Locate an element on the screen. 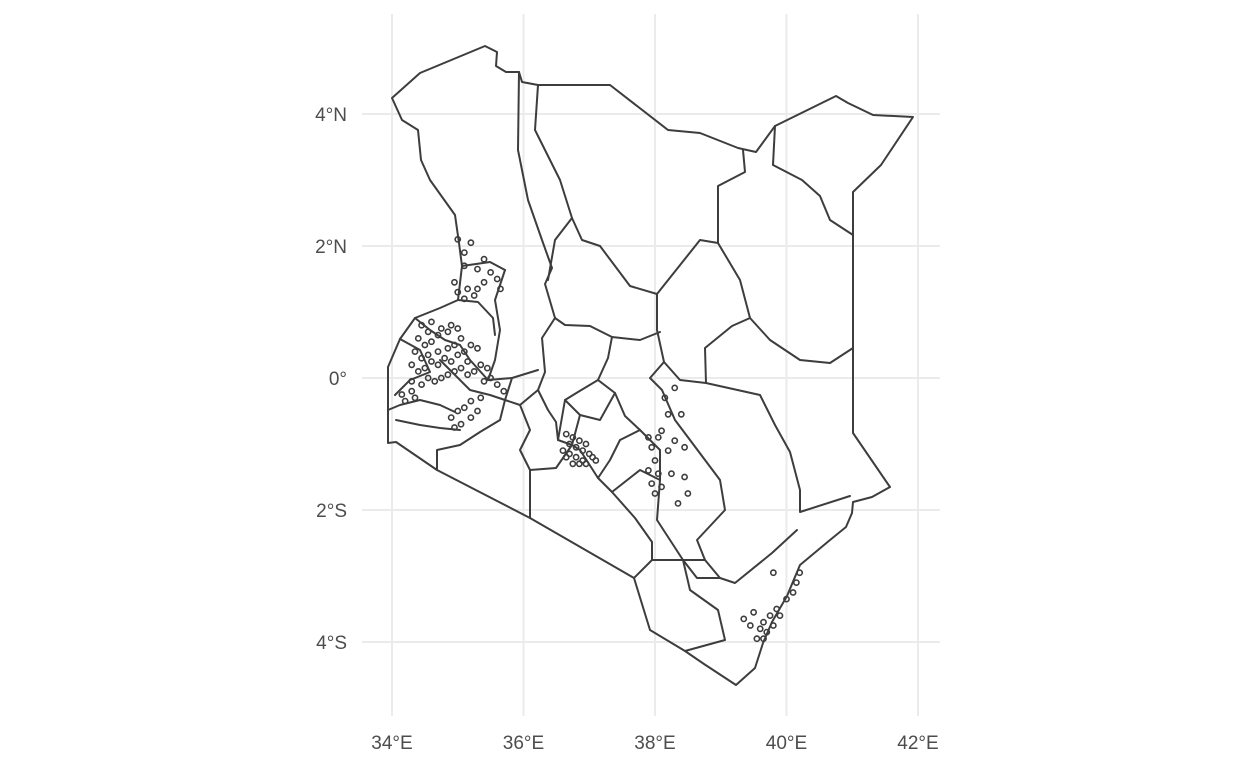  y-tick-label: 4°N is located at coordinates (331, 115).